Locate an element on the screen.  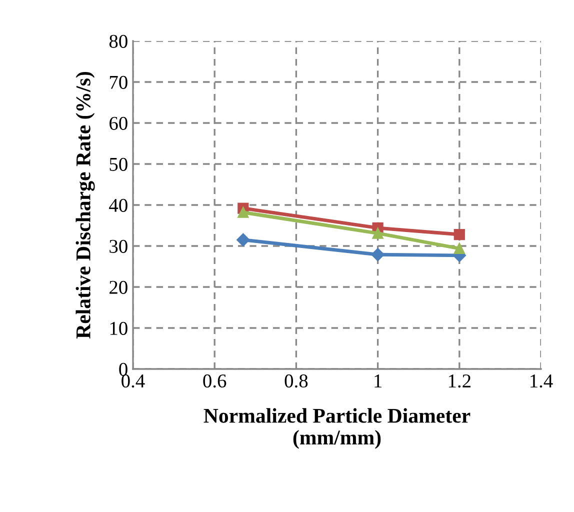
y-tick-label: 10 is located at coordinates (119, 328).